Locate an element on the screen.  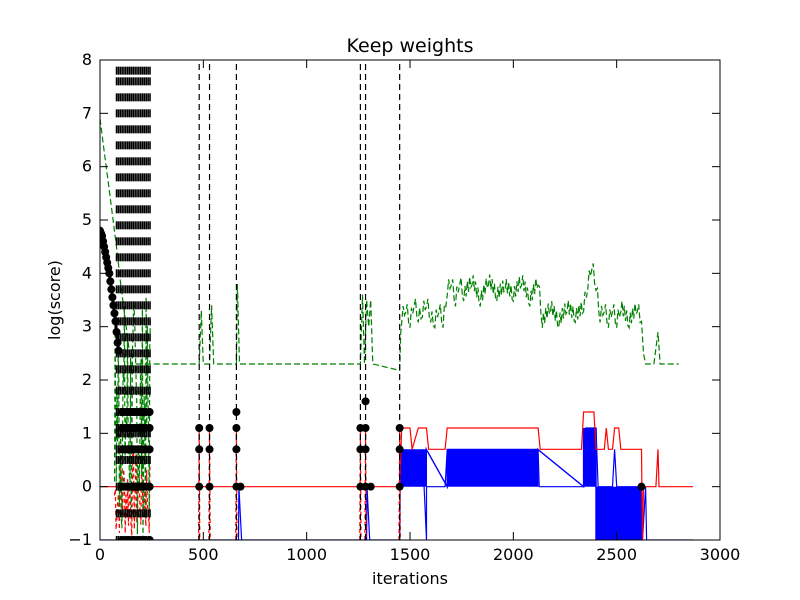
black-series-decay is located at coordinates (110, 290).